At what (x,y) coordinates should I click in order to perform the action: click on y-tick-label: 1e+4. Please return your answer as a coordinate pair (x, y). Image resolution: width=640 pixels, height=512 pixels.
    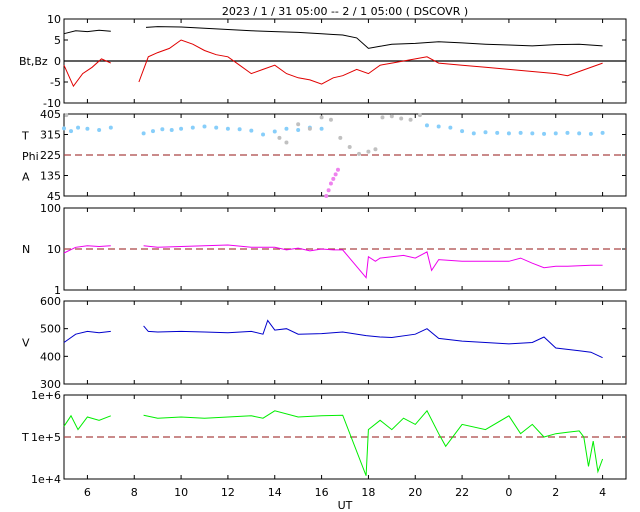
    Looking at the image, I should click on (46, 479).